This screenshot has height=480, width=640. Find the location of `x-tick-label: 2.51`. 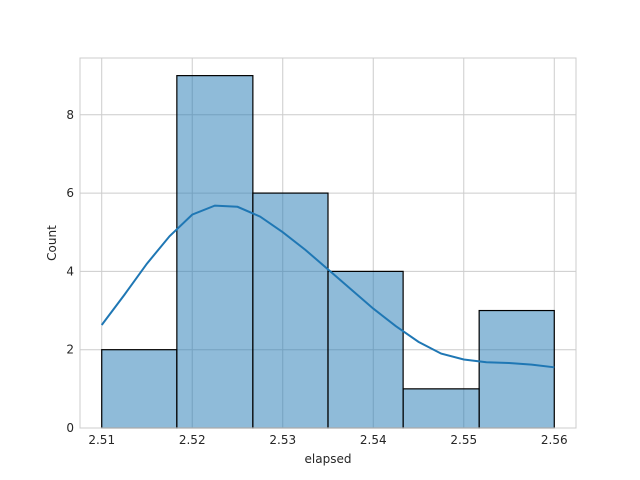

x-tick-label: 2.51 is located at coordinates (101, 440).